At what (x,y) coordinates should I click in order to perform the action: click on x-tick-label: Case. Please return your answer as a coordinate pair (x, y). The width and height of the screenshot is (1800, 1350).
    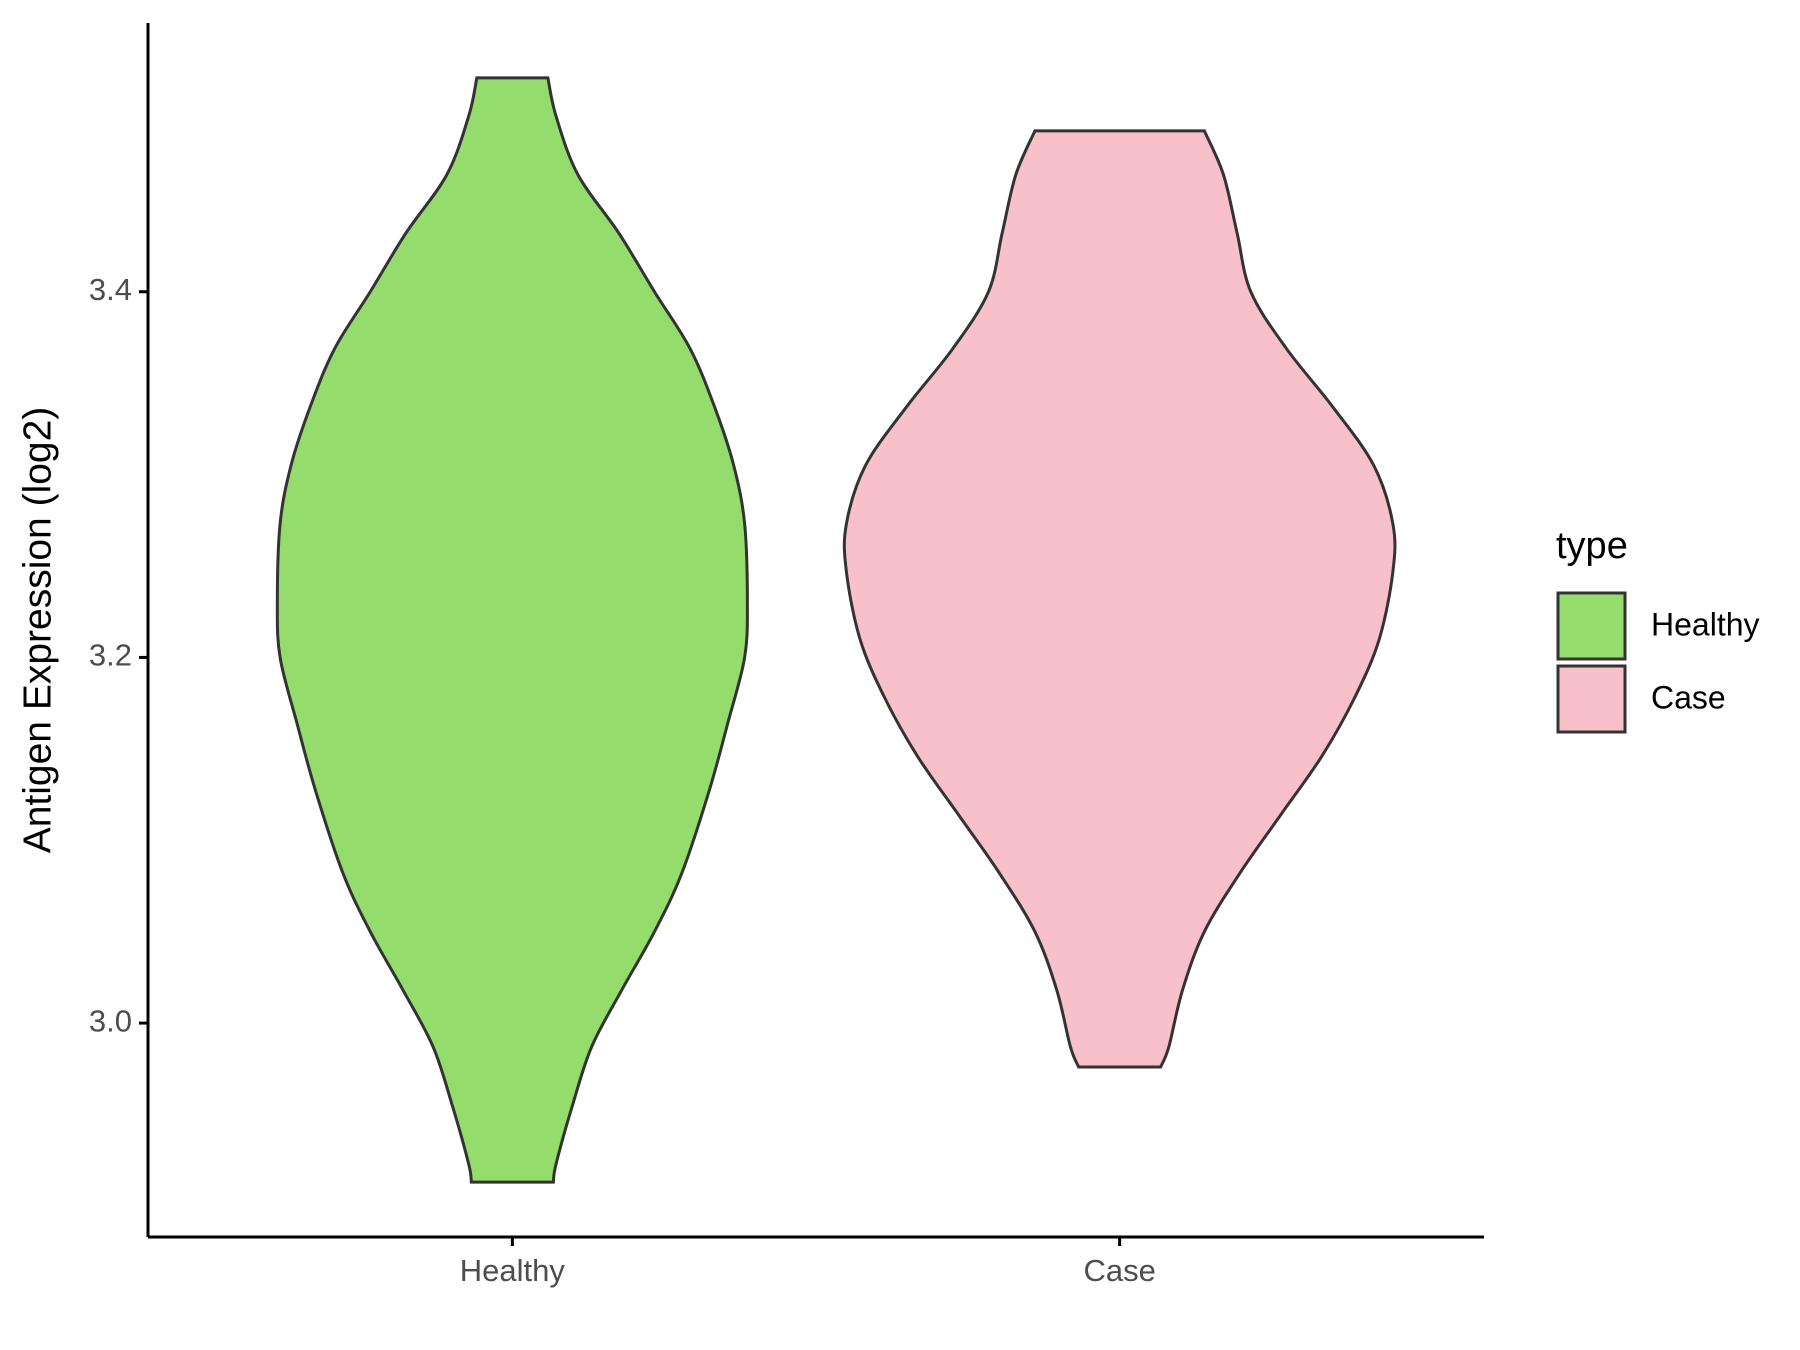
    Looking at the image, I should click on (1119, 1270).